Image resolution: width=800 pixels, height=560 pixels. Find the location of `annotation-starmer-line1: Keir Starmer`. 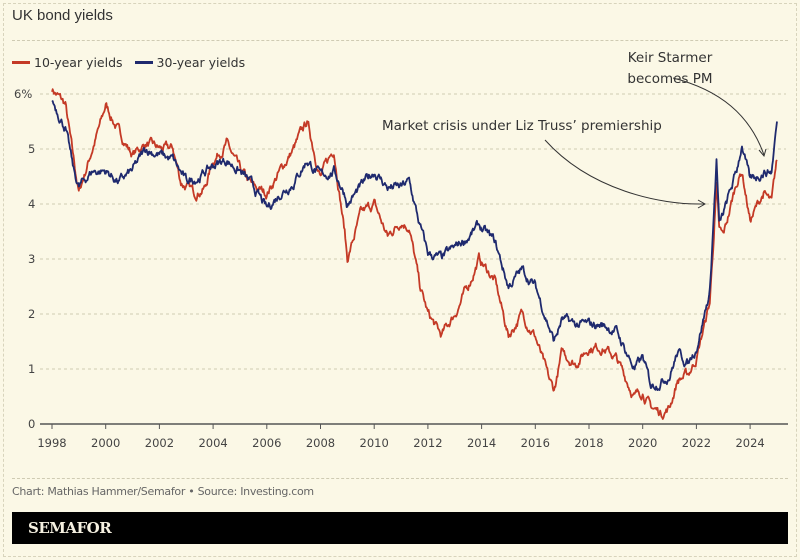

annotation-starmer-line1: Keir Starmer is located at coordinates (670, 58).